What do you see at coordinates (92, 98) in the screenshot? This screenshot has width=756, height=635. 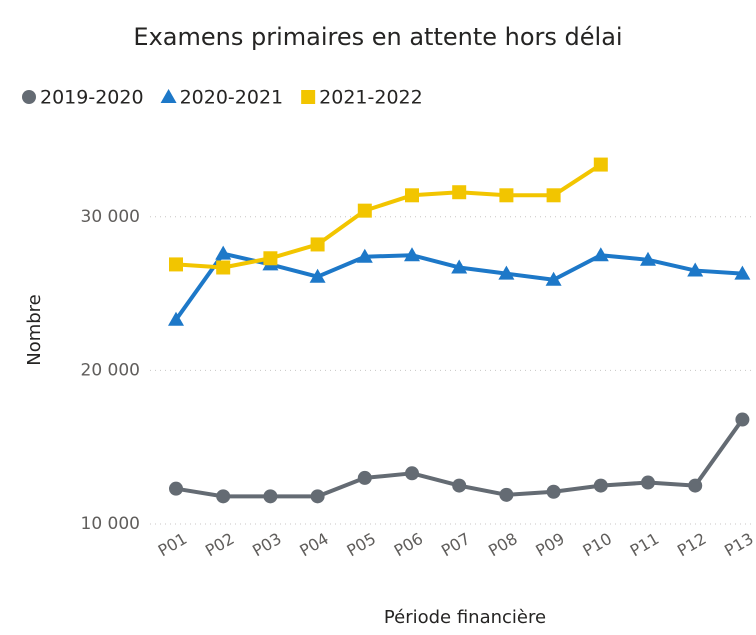 I see `legend-label: 2019-2020` at bounding box center [92, 98].